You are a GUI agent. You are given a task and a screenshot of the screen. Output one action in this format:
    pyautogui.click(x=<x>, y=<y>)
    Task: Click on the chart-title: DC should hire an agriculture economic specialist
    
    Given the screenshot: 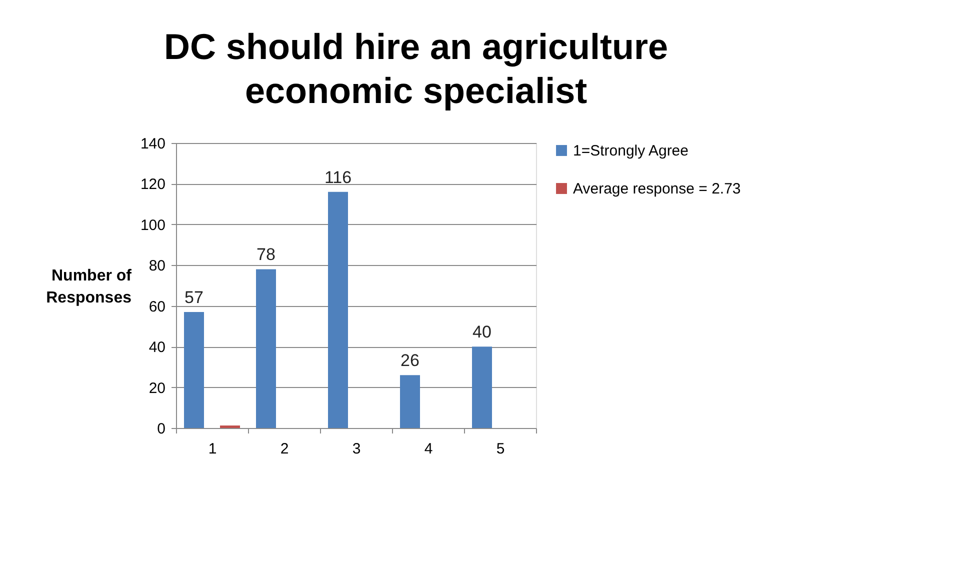 What is the action you would take?
    pyautogui.click(x=416, y=68)
    